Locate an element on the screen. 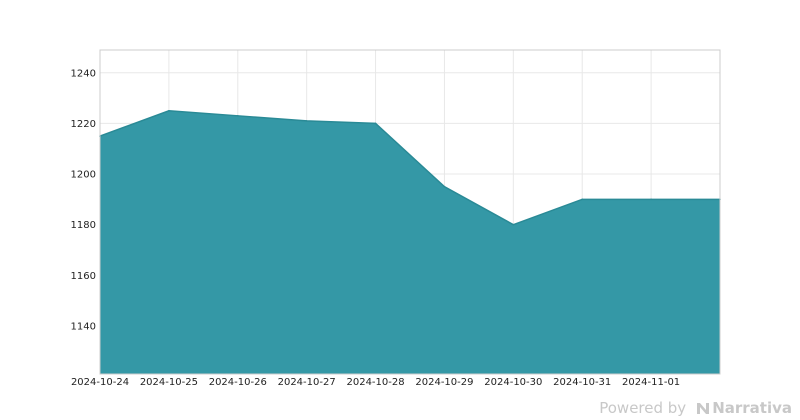  powered-by-label: Powered by is located at coordinates (643, 408).